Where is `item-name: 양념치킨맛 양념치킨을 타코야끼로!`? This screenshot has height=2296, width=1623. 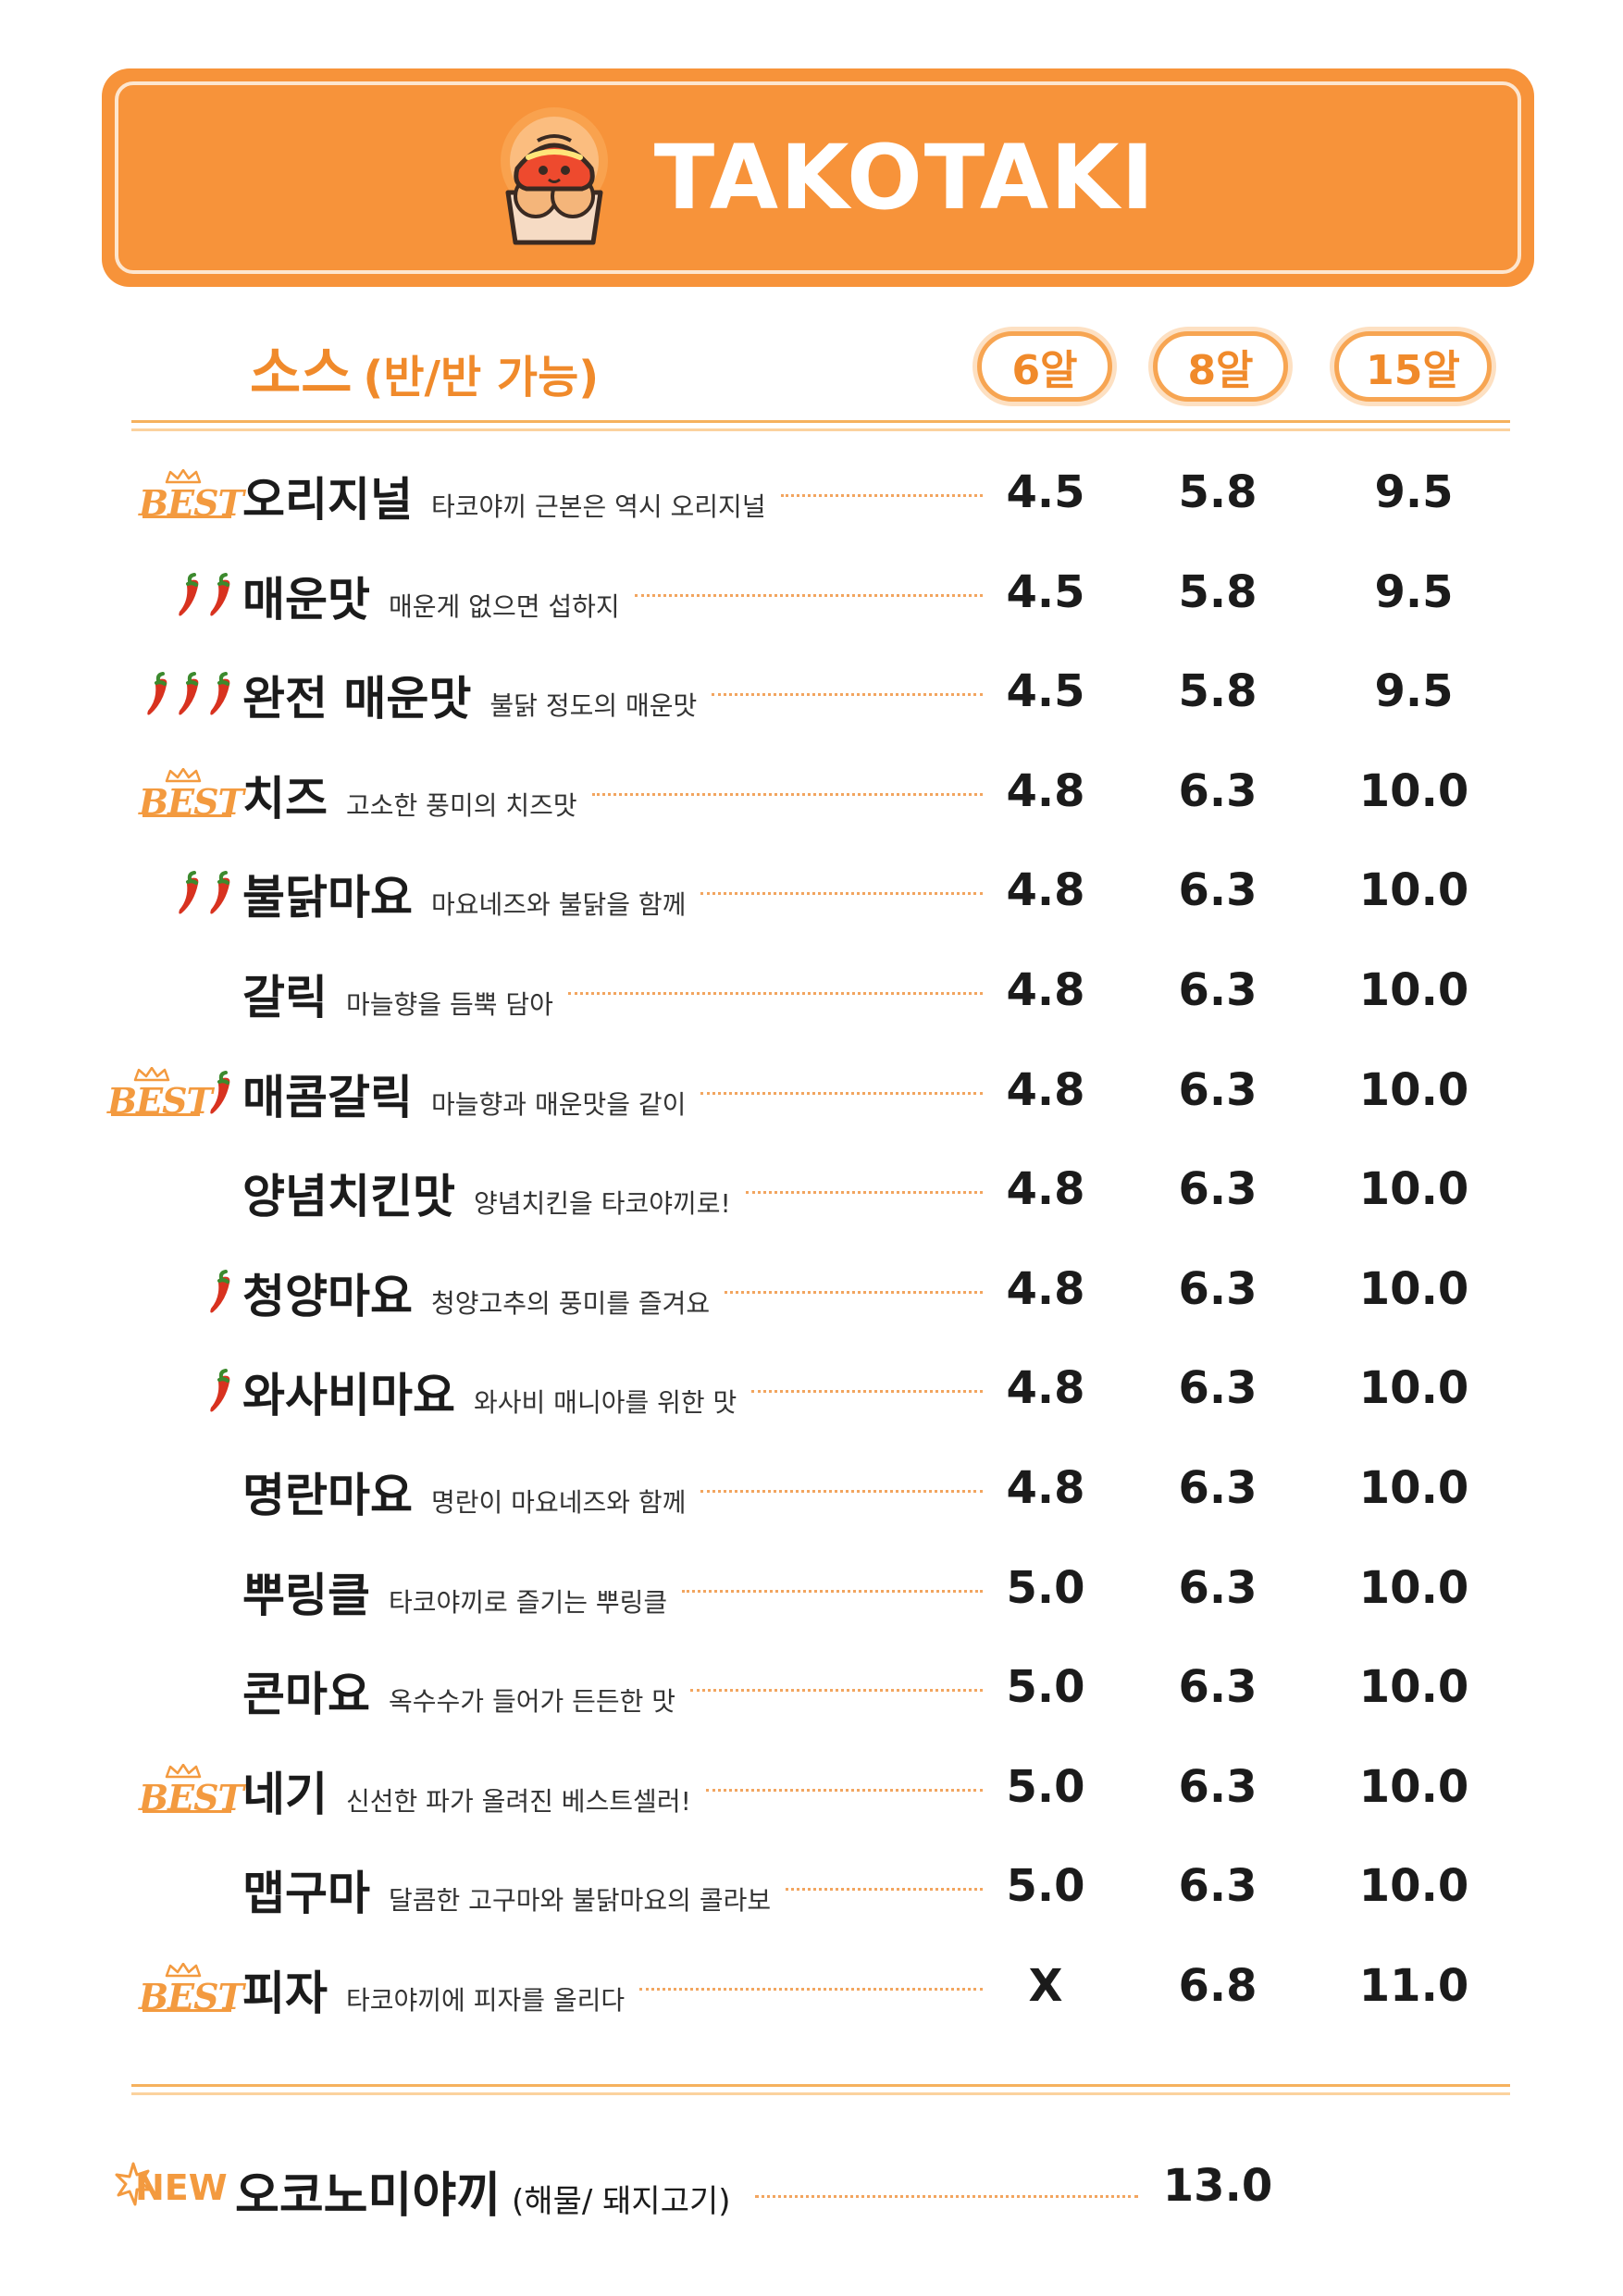
item-name: 양념치킨맛 양념치킨을 타코야끼로! is located at coordinates (486, 1193).